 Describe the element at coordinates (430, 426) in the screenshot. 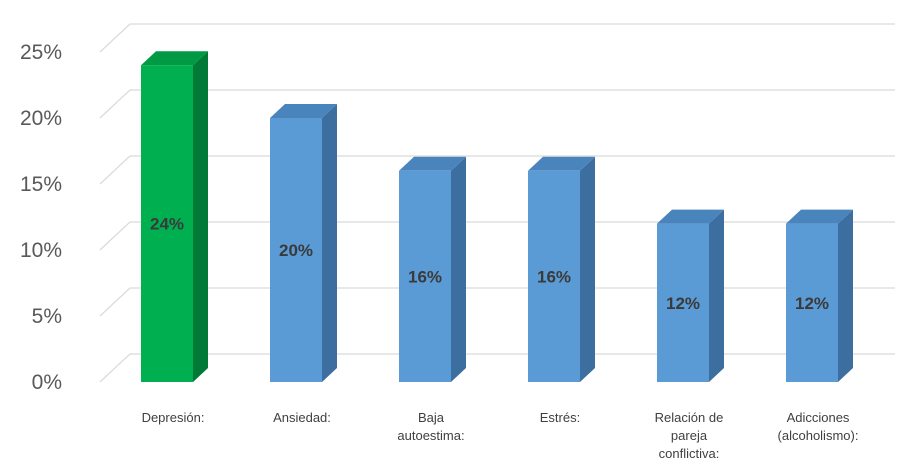

I see `category-label: Baja autoestima:` at that location.